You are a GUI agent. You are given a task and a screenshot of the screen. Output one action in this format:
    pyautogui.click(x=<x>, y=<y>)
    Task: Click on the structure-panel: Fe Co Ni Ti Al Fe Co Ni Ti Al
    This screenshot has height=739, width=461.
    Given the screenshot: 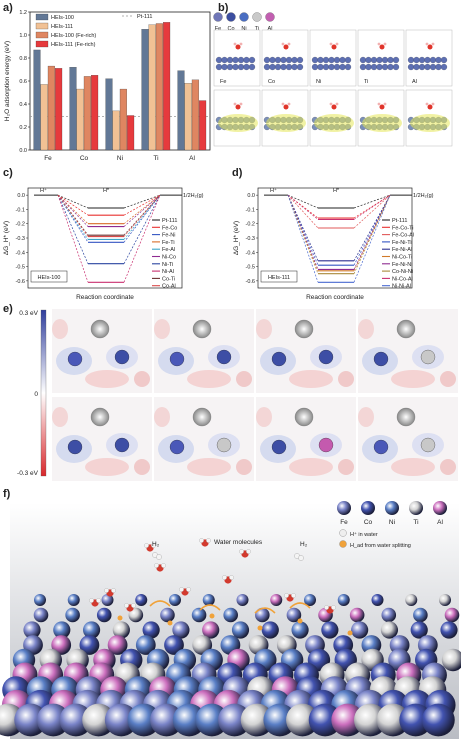 What is the action you would take?
    pyautogui.click(x=333, y=79)
    